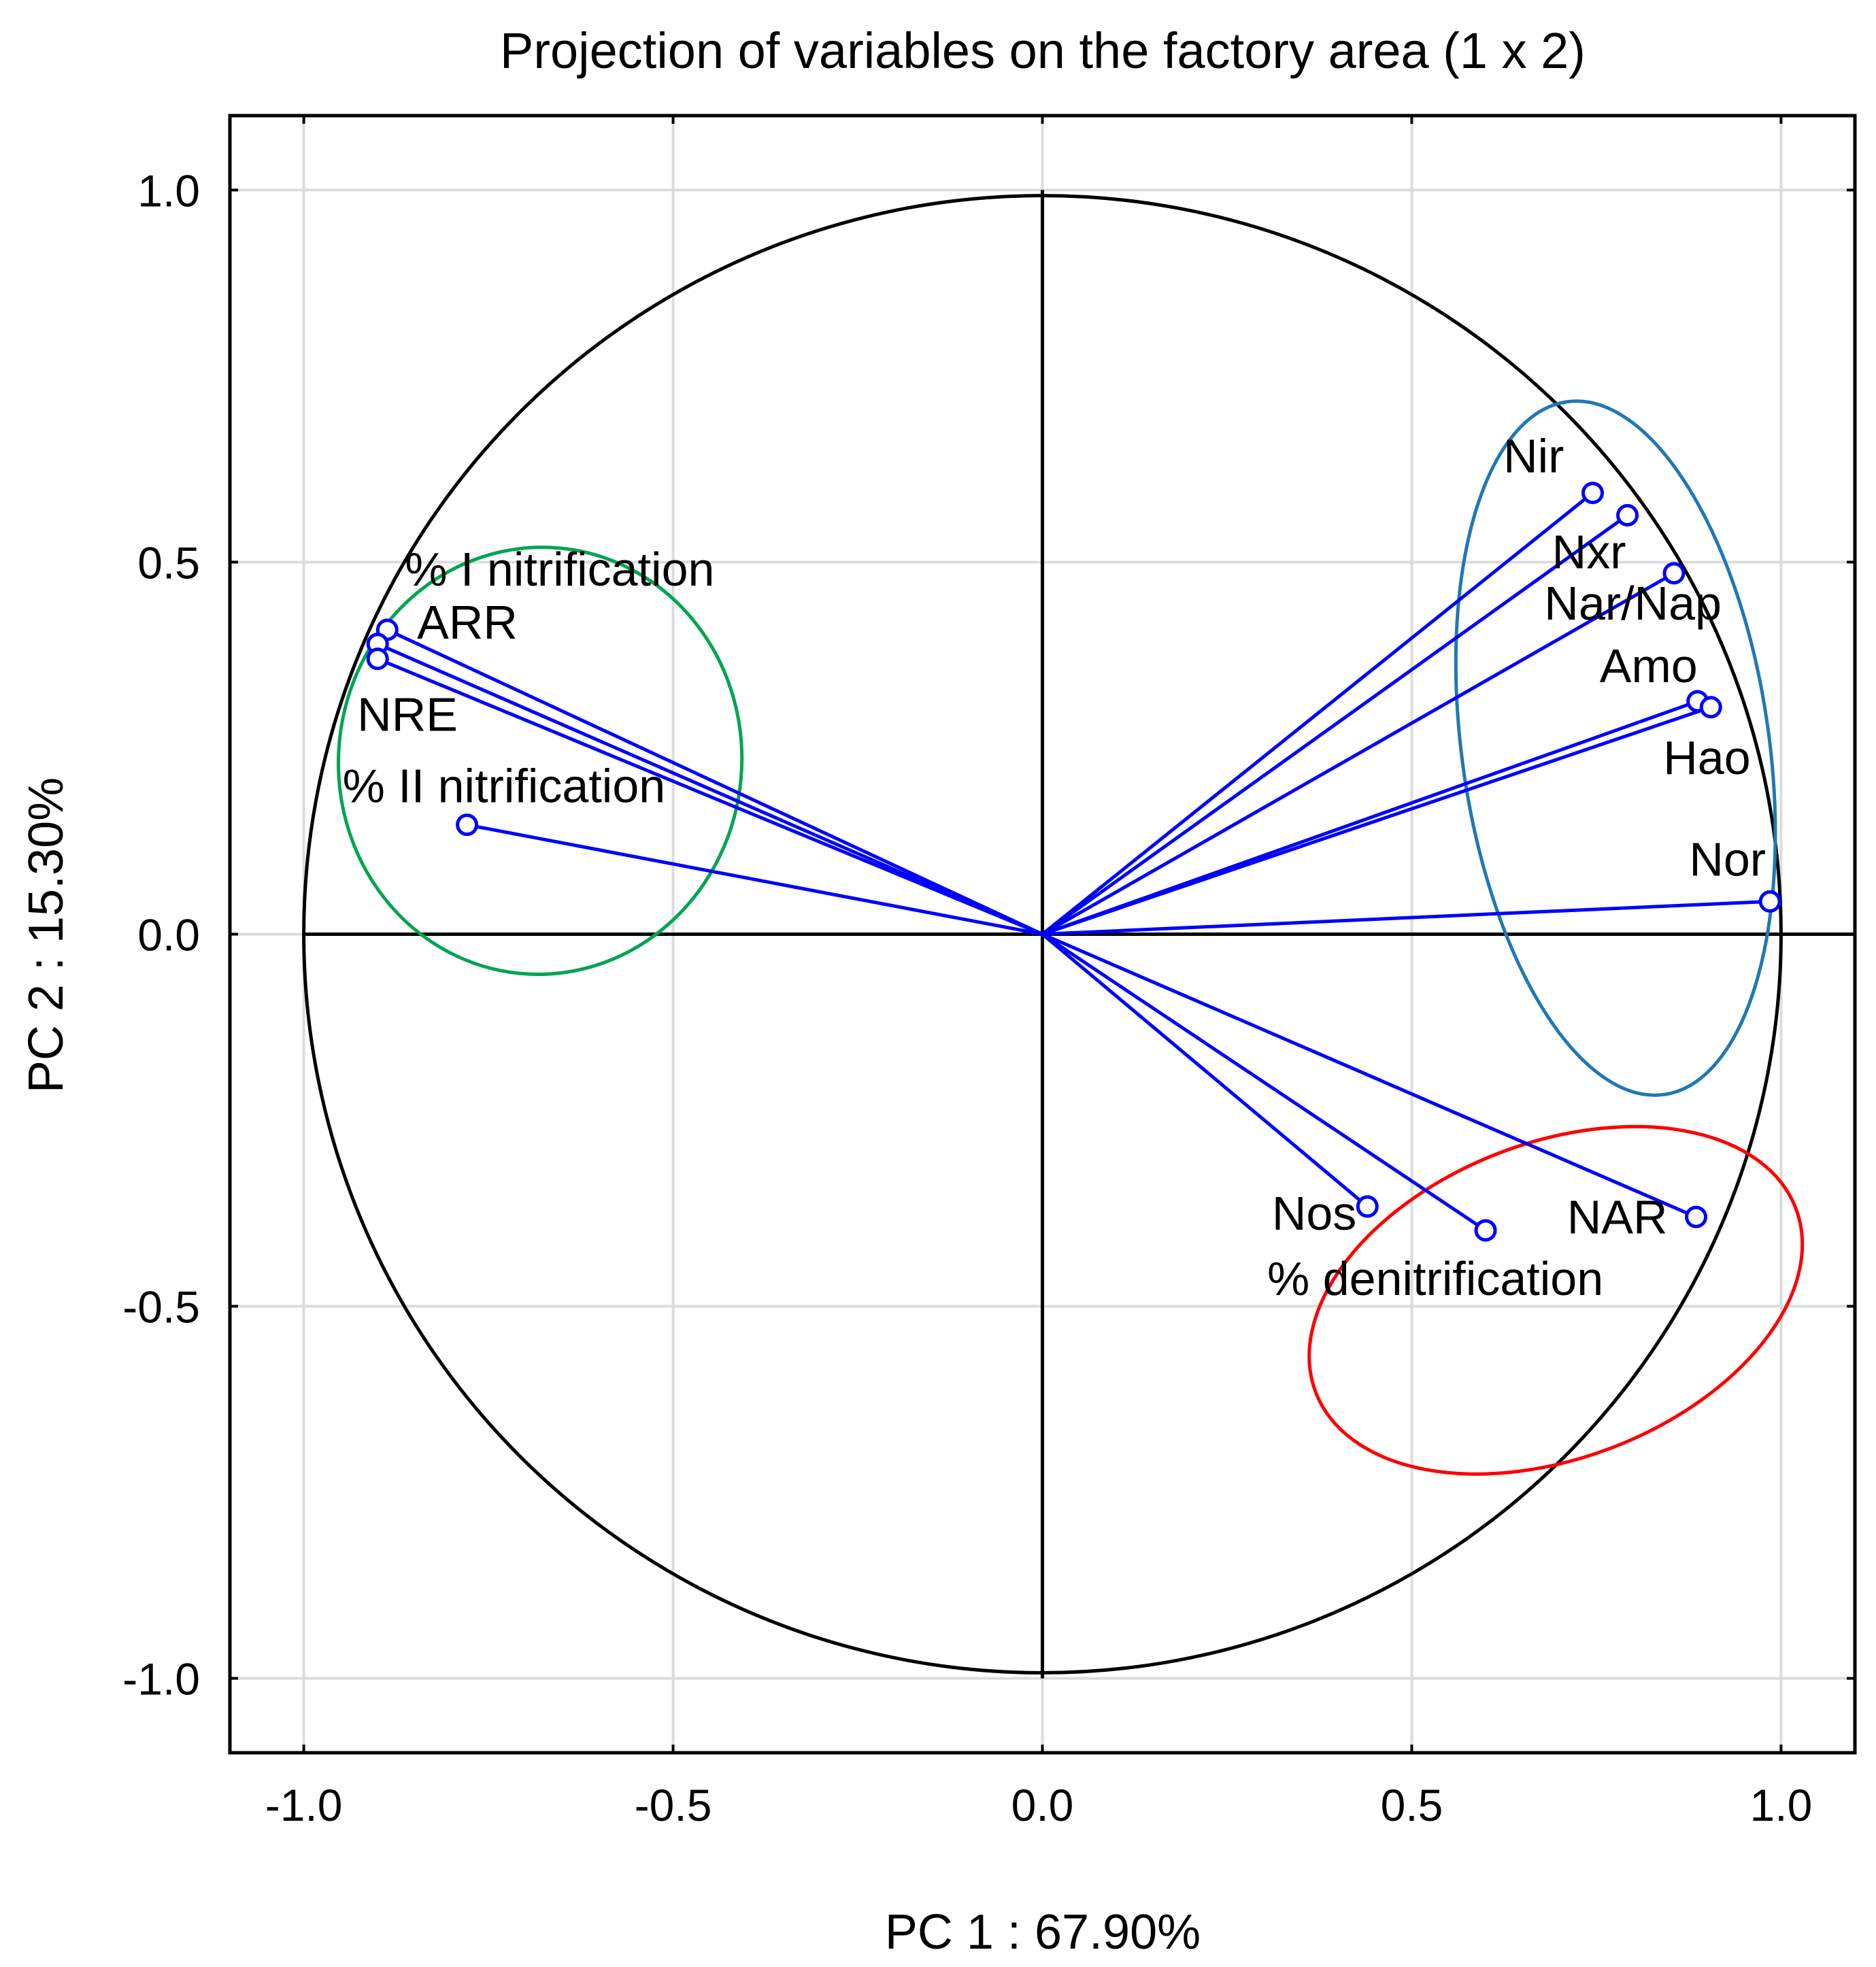 This screenshot has height=1967, width=1876. Describe the element at coordinates (161, 1679) in the screenshot. I see `y-tick-label-0: -1.0` at that location.